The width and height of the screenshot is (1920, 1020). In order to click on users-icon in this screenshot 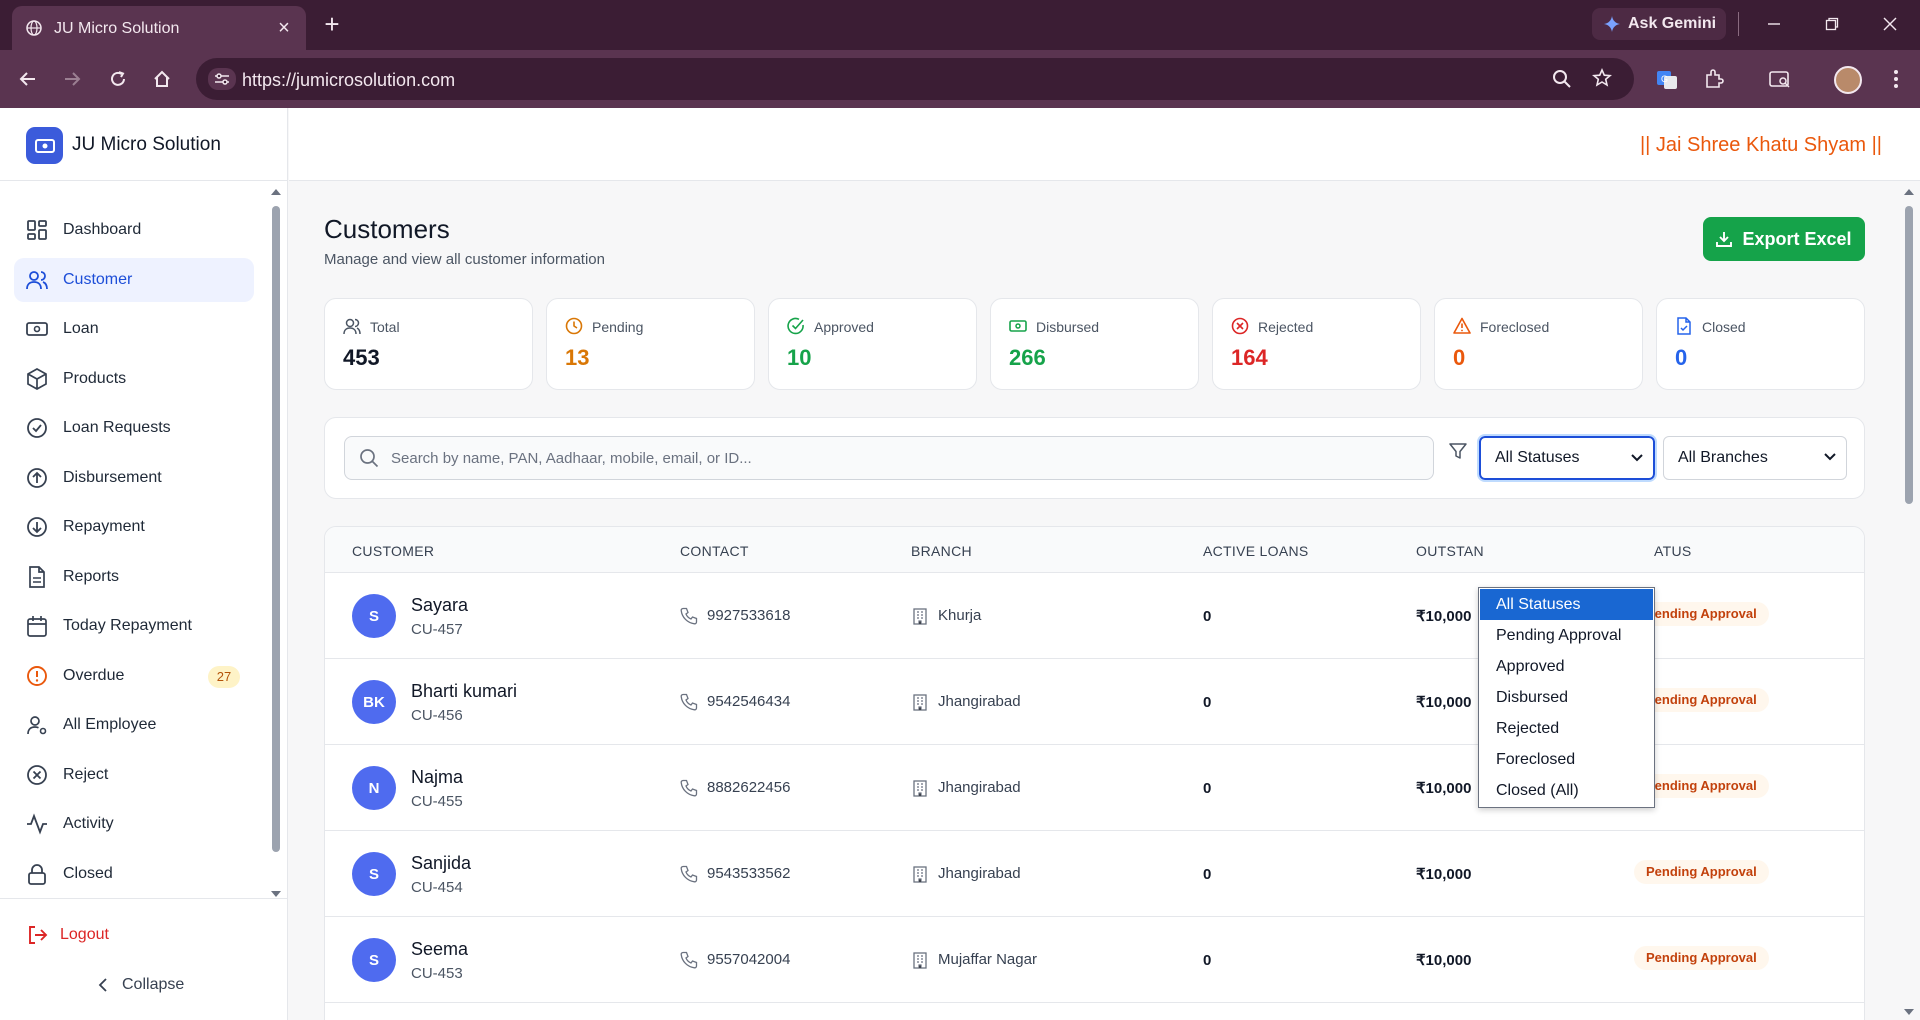, I will do `click(352, 326)`.